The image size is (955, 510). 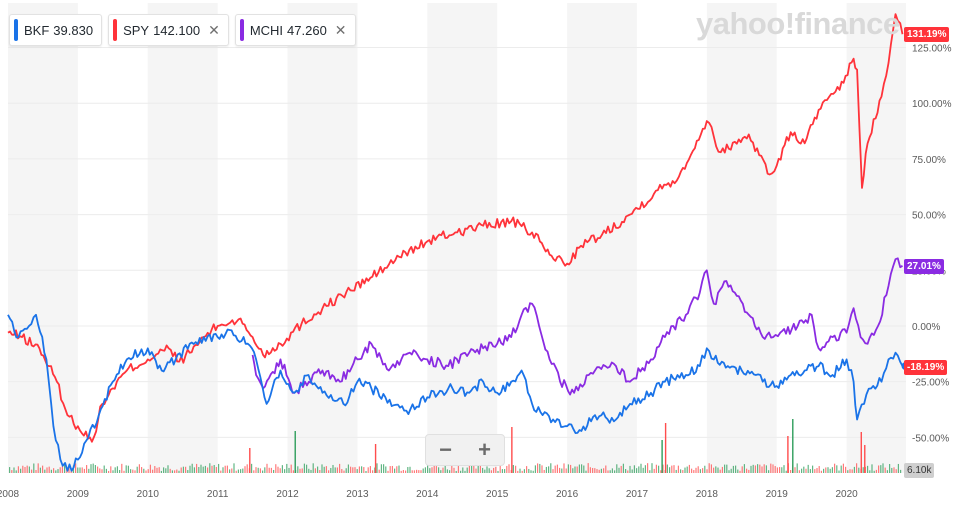 What do you see at coordinates (168, 30) in the screenshot?
I see `legend-chip-spy: SPY 142.100 ✕` at bounding box center [168, 30].